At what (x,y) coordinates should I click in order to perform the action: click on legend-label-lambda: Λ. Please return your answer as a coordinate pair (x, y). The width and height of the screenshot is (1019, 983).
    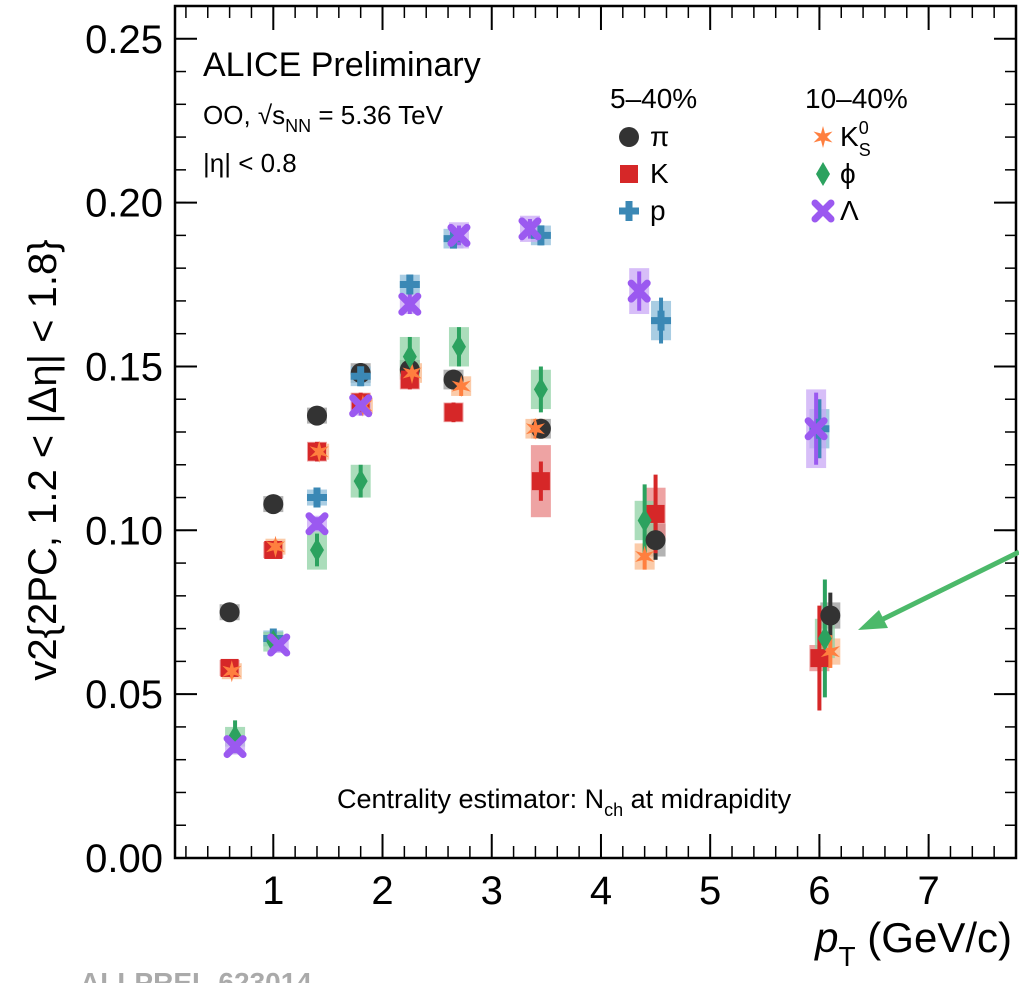
    Looking at the image, I should click on (849, 210).